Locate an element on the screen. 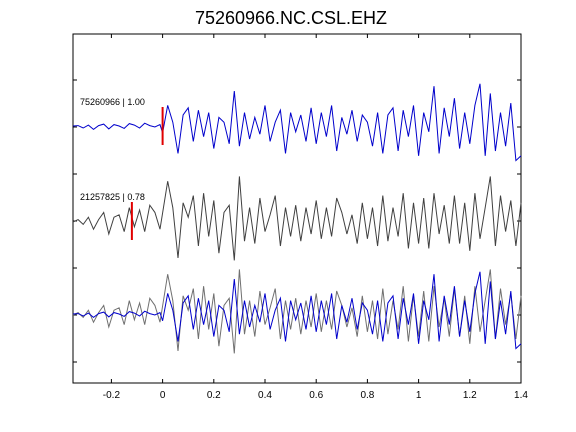 The width and height of the screenshot is (576, 432). x-tick-label: 1.4 is located at coordinates (521, 395).